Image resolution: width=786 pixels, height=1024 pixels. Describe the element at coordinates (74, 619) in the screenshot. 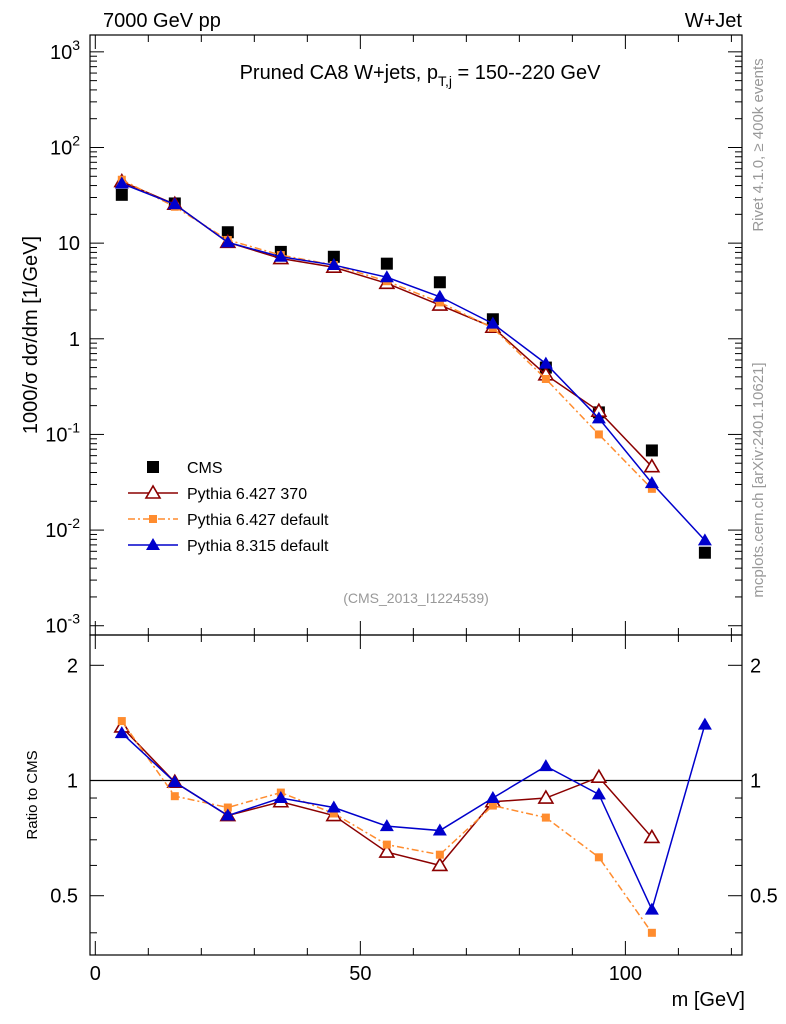

I see `y-tick-exponent: -3` at that location.